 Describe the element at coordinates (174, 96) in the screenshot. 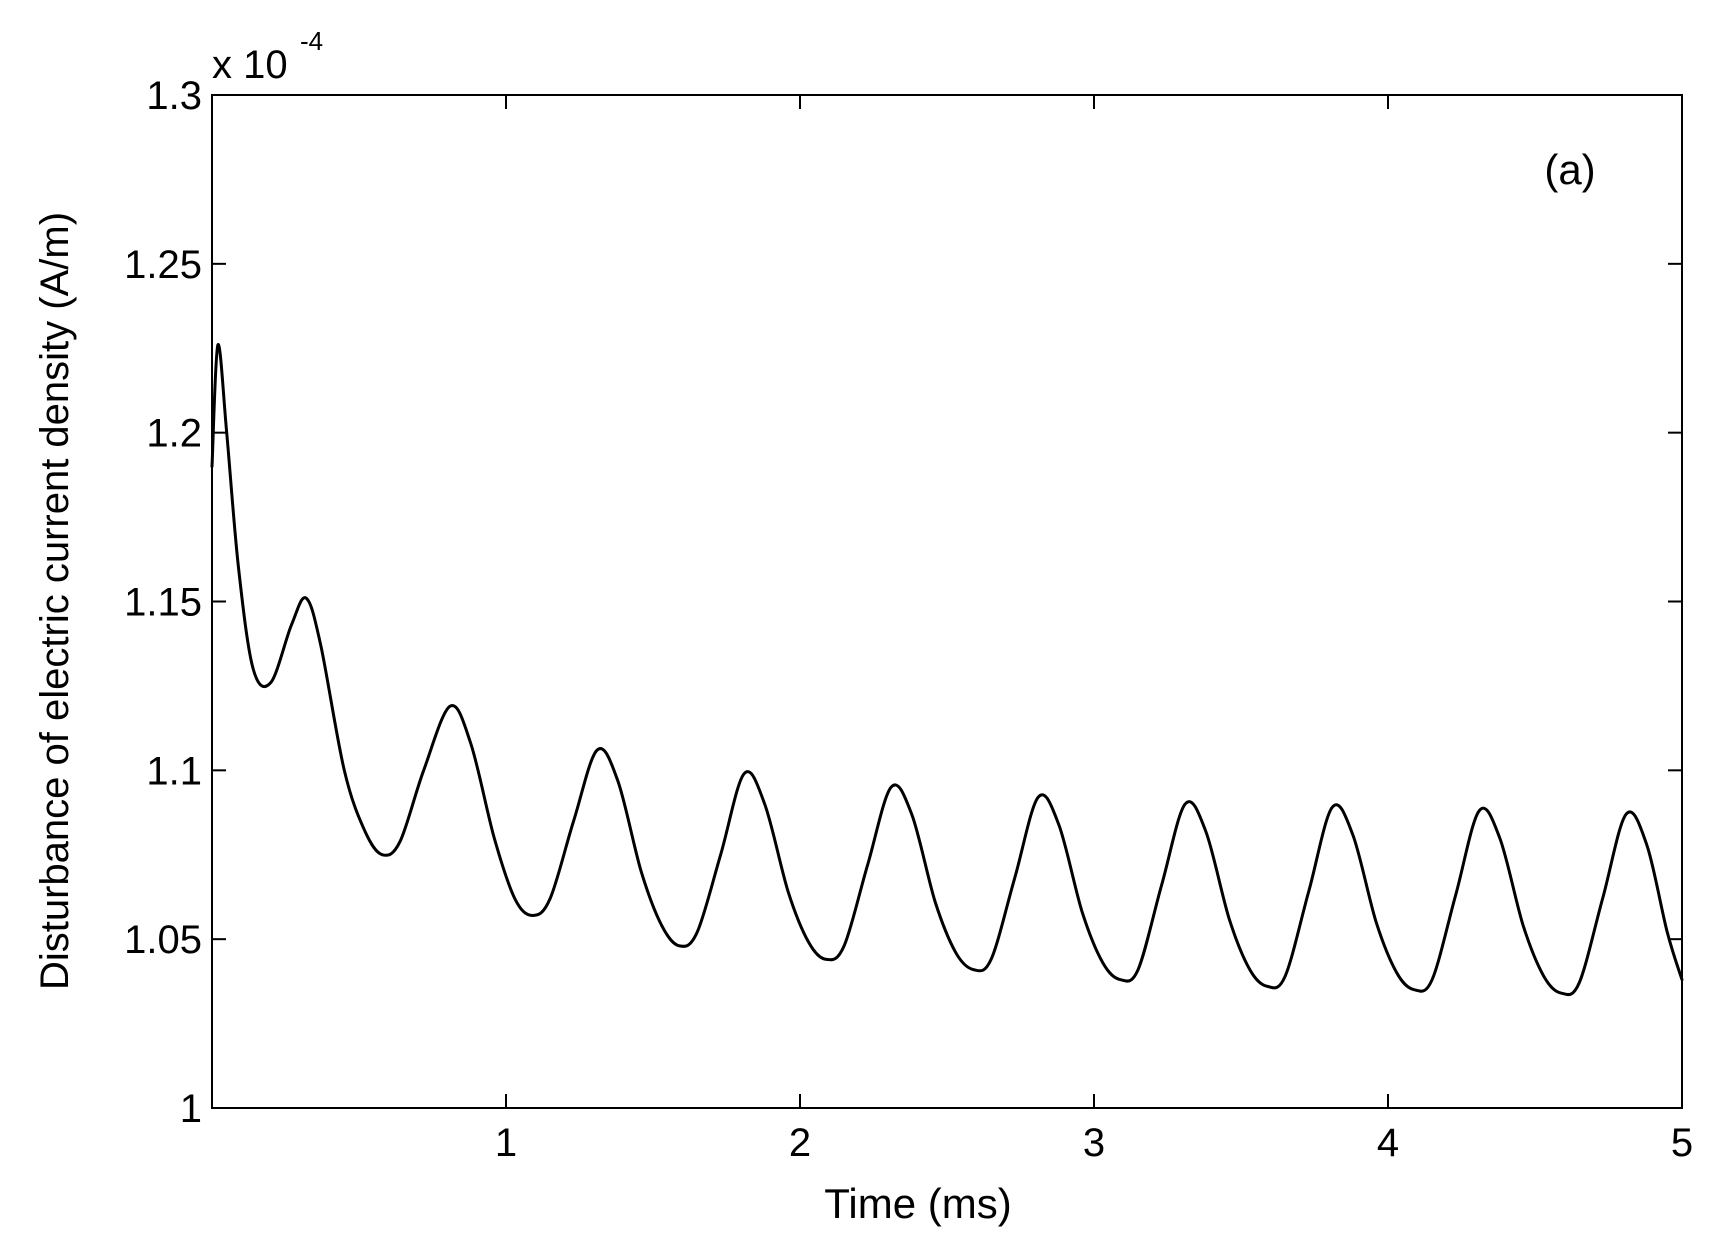

I see `y-tick-label: 1.3` at that location.